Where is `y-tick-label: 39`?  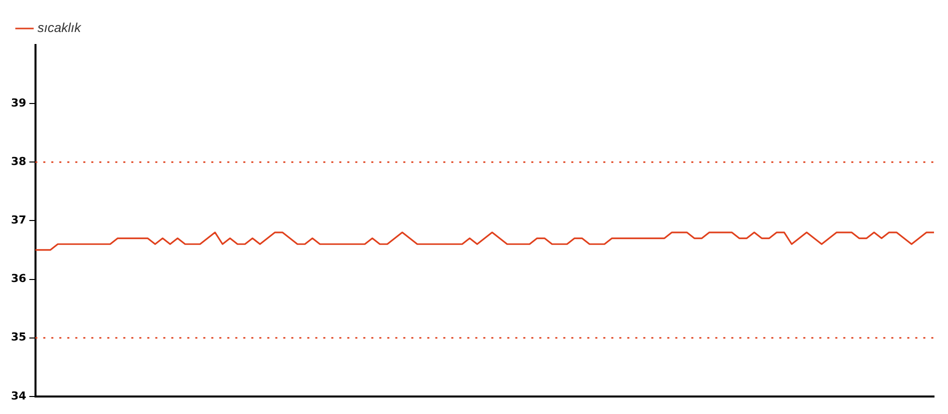
y-tick-label: 39 is located at coordinates (18, 103).